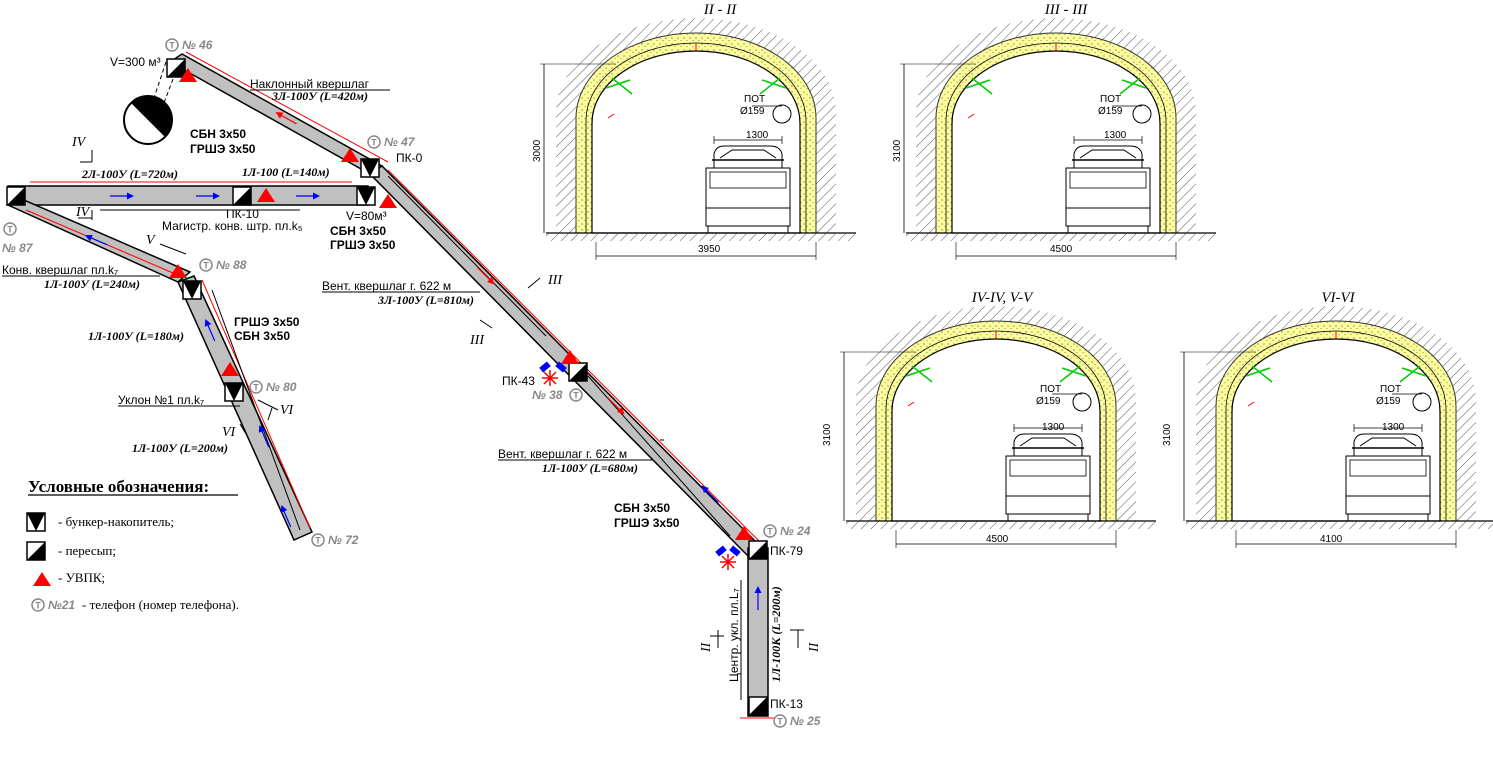 The image size is (1493, 759). What do you see at coordinates (518, 381) in the screenshot?
I see `pk-43: ПК-43` at bounding box center [518, 381].